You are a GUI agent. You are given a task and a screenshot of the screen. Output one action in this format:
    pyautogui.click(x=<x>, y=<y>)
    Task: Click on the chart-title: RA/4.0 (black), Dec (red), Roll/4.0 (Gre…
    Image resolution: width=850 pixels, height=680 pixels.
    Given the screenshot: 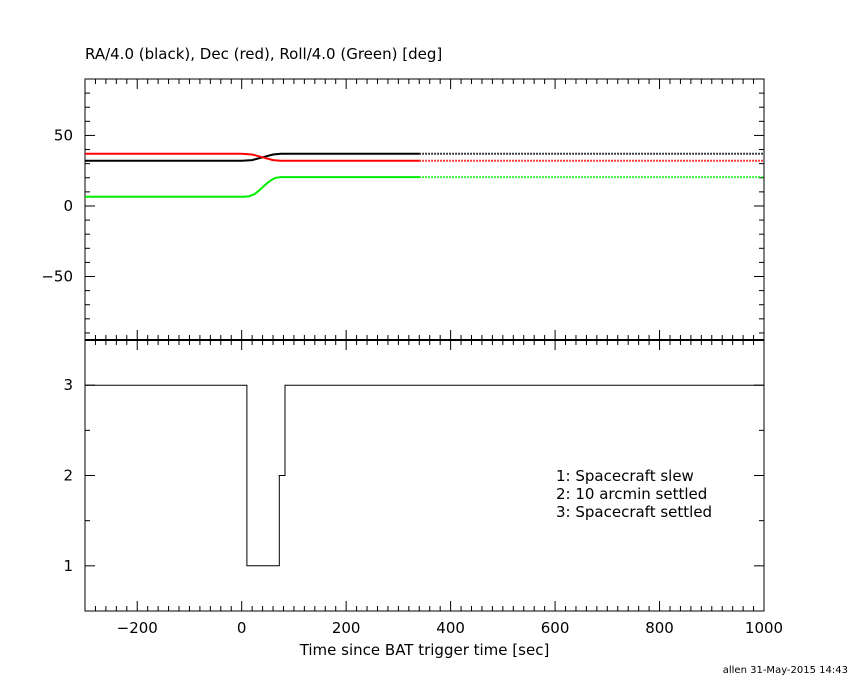 What is the action you would take?
    pyautogui.click(x=263, y=54)
    